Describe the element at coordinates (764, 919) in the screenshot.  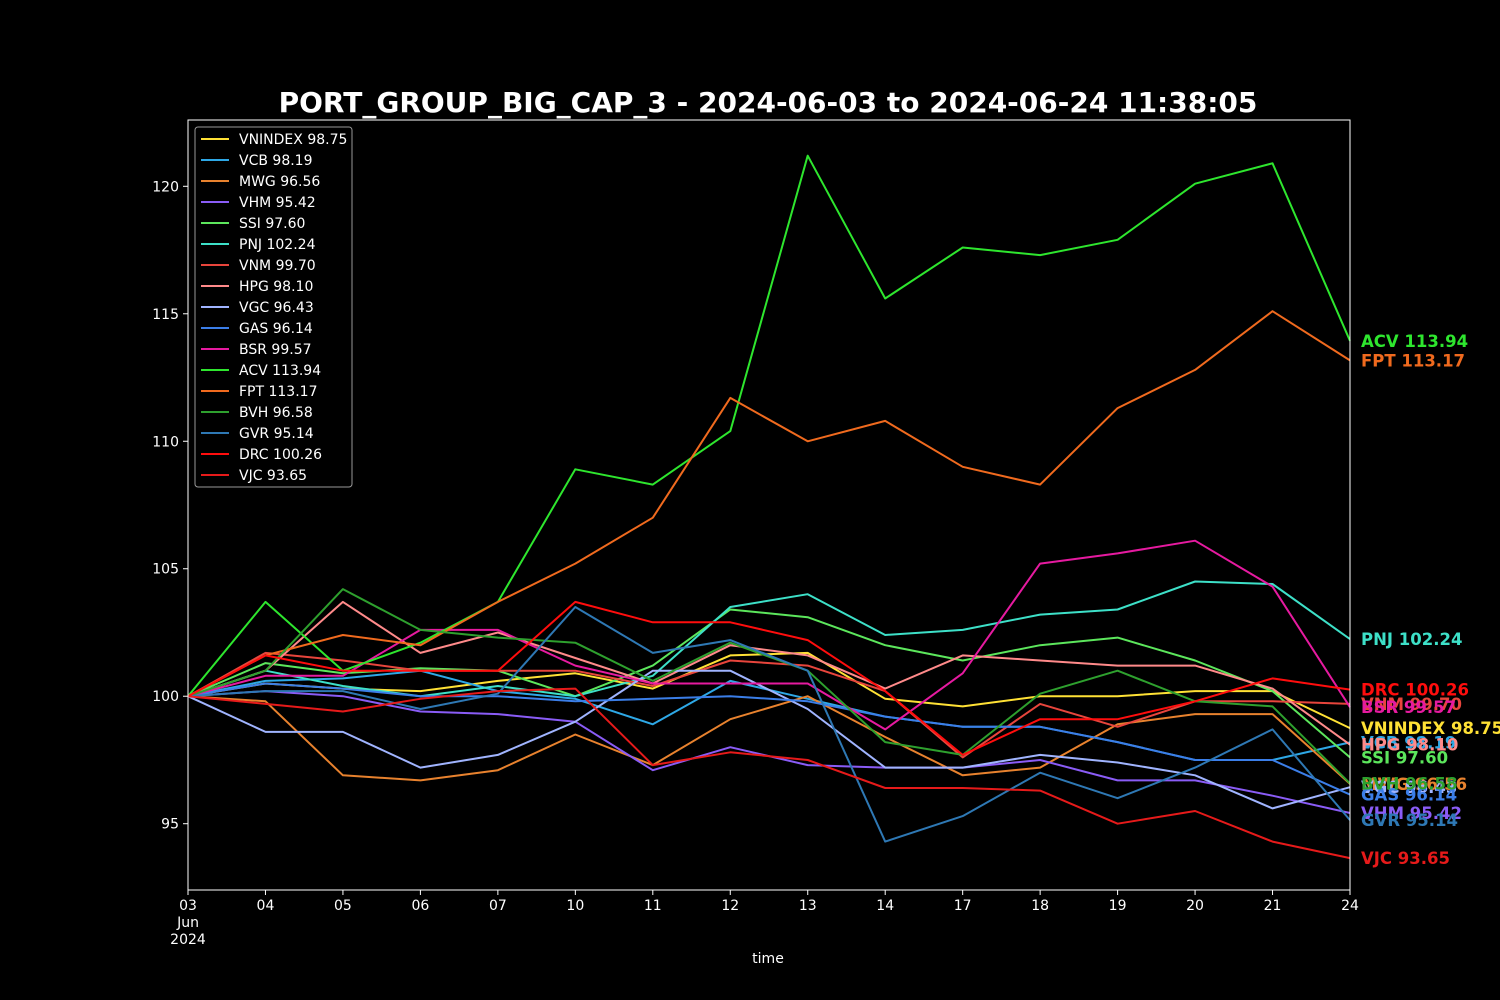
I see `x-axis: 03 Jun 2024 04 05 06 07 10 11 12 13 14 17 18 19 20 21 24` at that location.